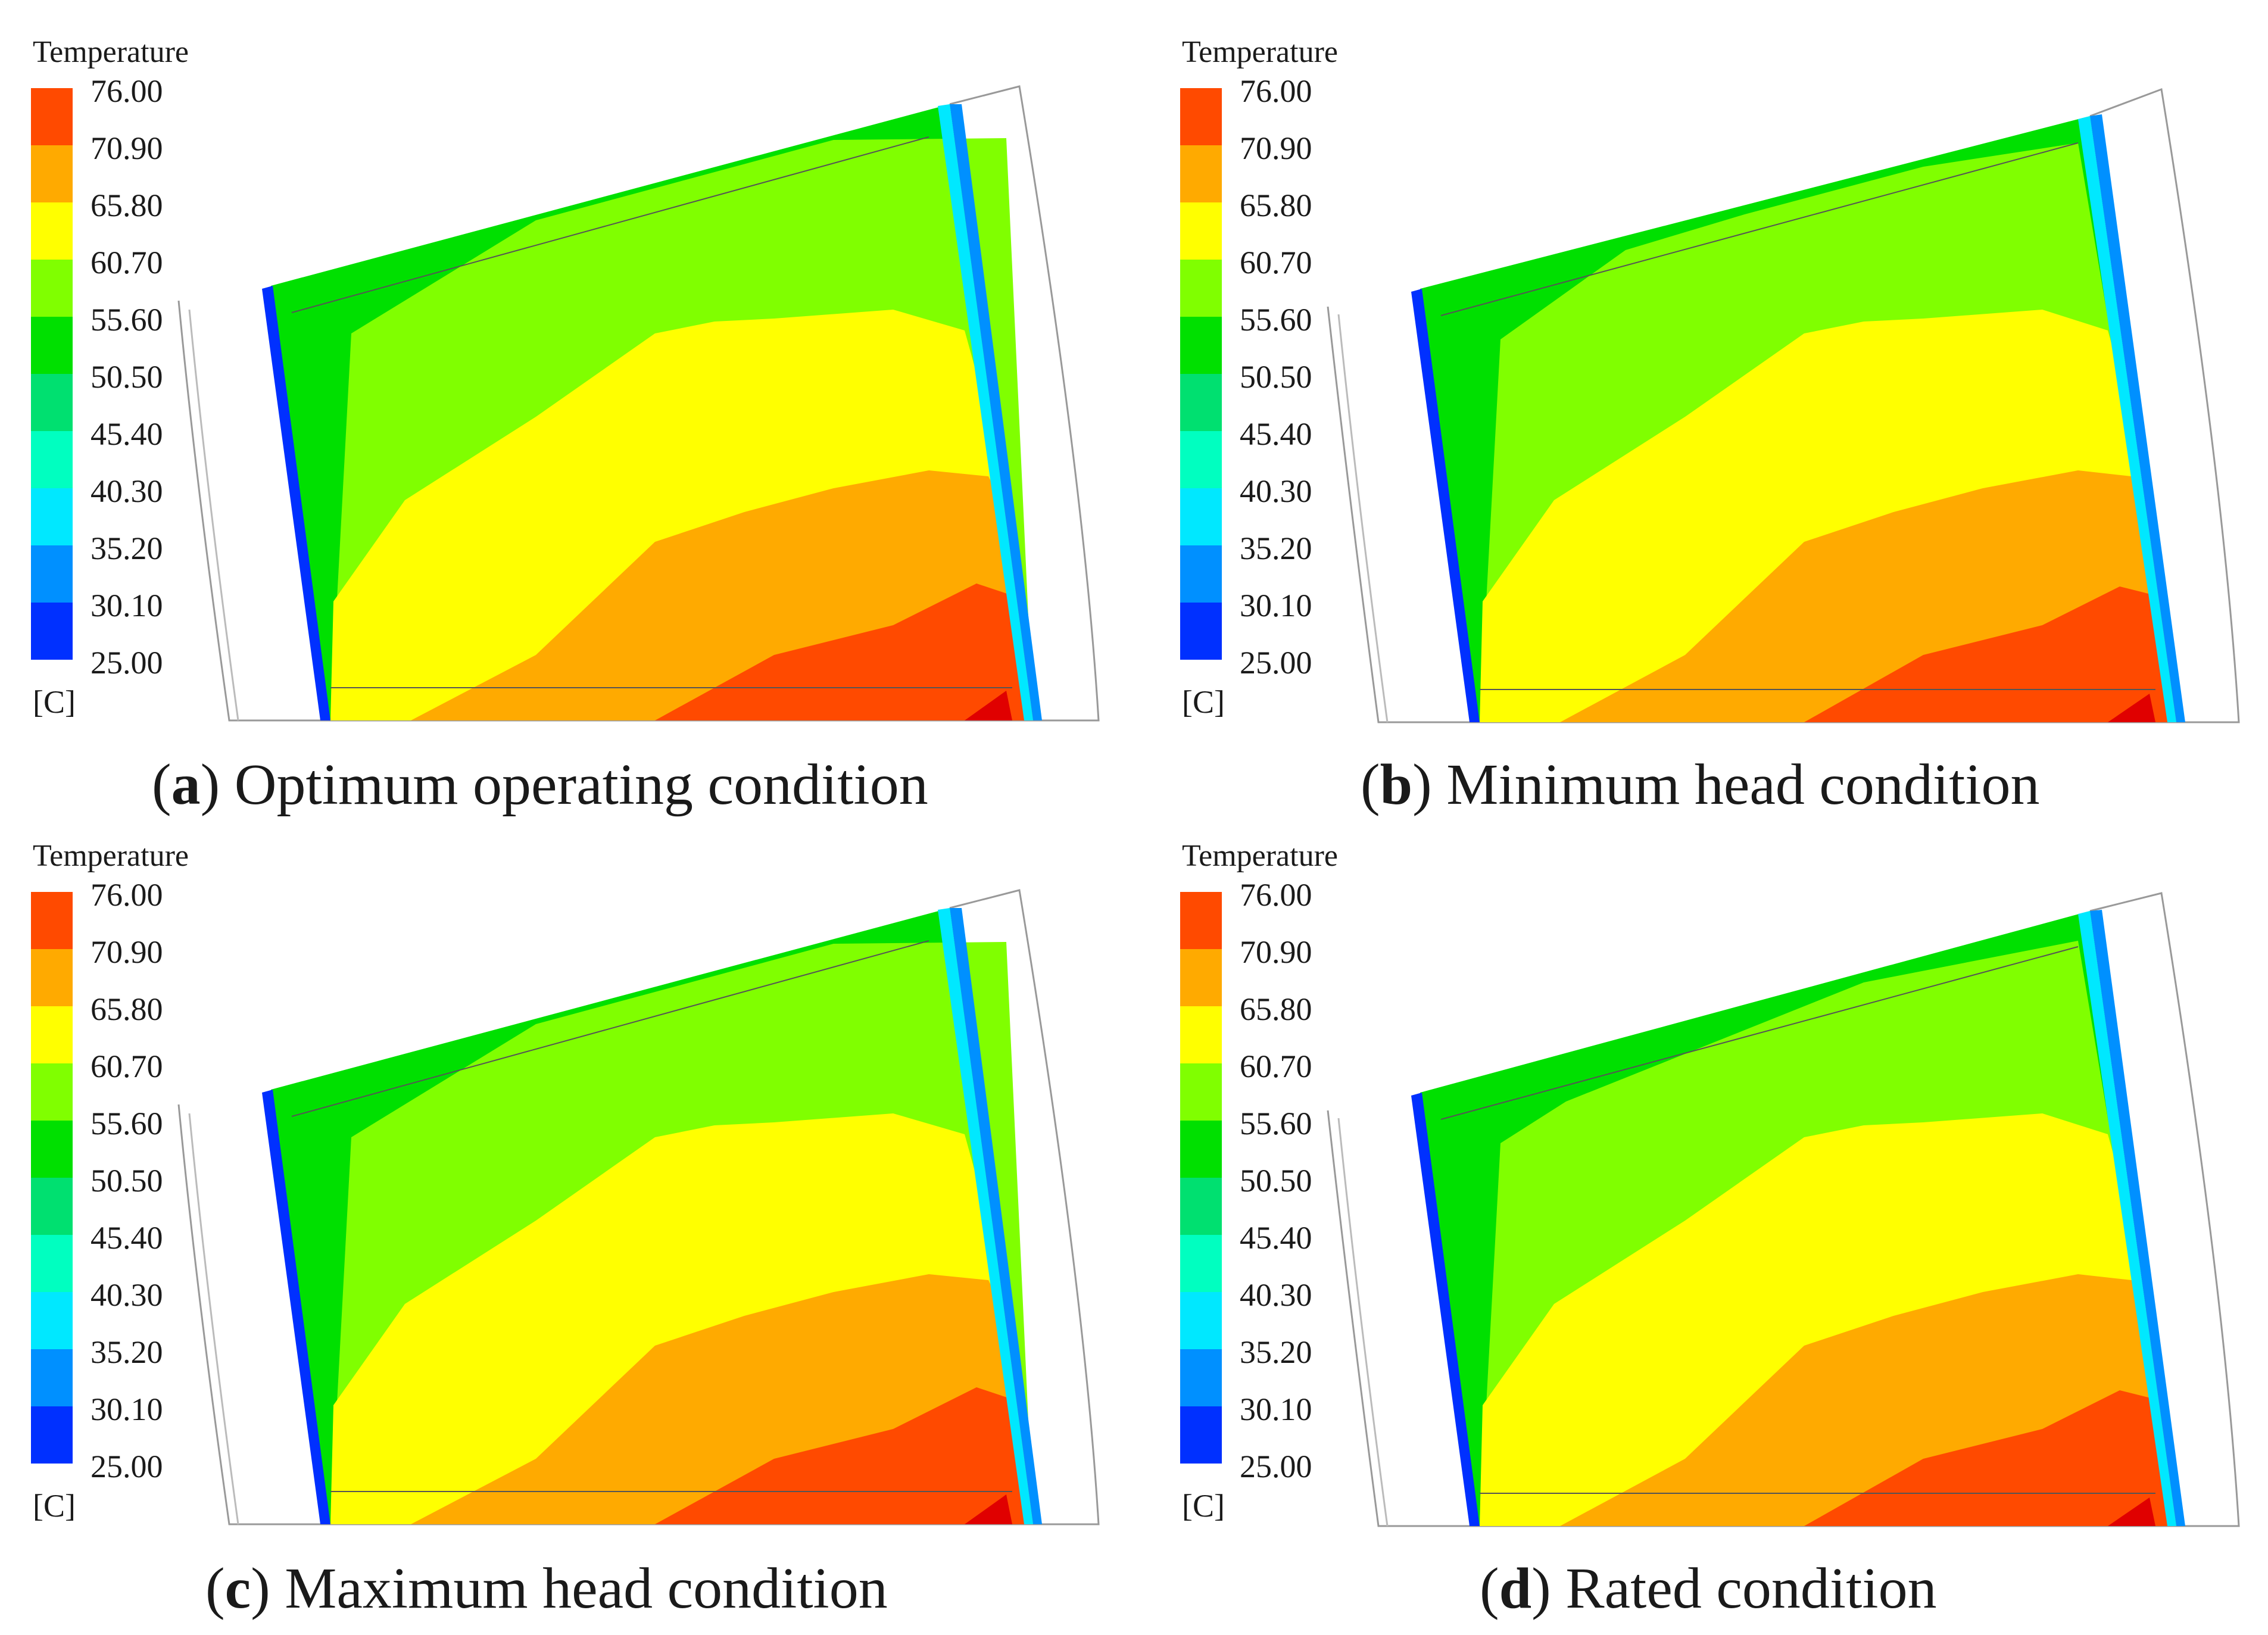 The width and height of the screenshot is (2268, 1635). What do you see at coordinates (1515, 1589) in the screenshot?
I see `panel-letter: d` at bounding box center [1515, 1589].